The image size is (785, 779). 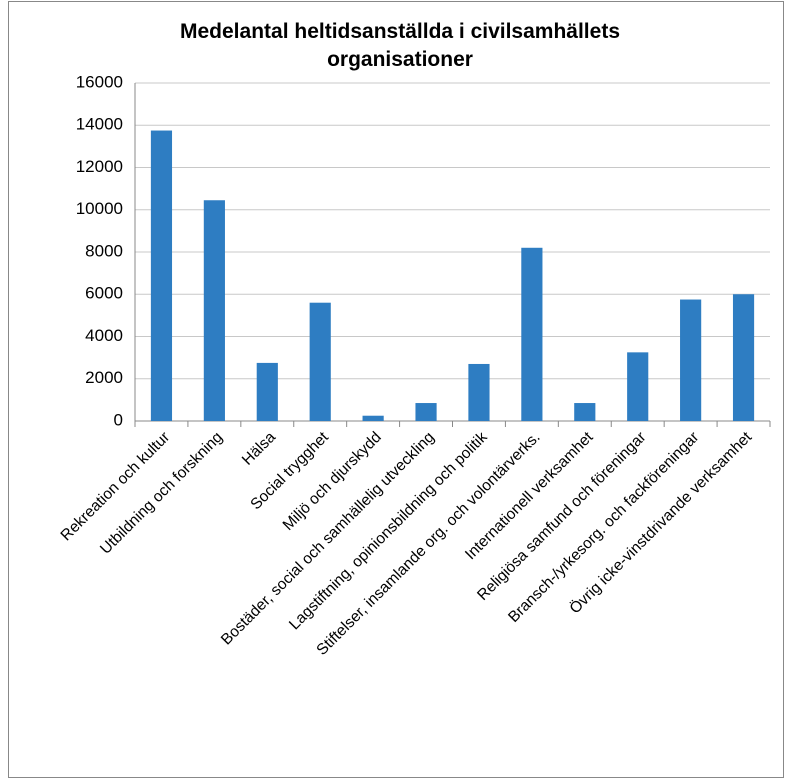 I want to click on x-tick-label: Bransch-/yrkesorg. och fackföreningar, so click(x=603, y=527).